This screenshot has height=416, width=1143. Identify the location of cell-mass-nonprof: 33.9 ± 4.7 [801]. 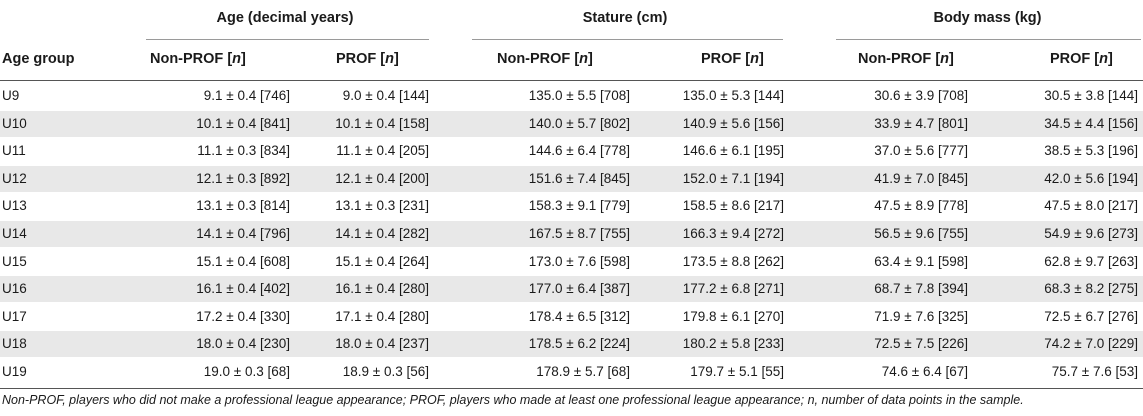
(921, 123).